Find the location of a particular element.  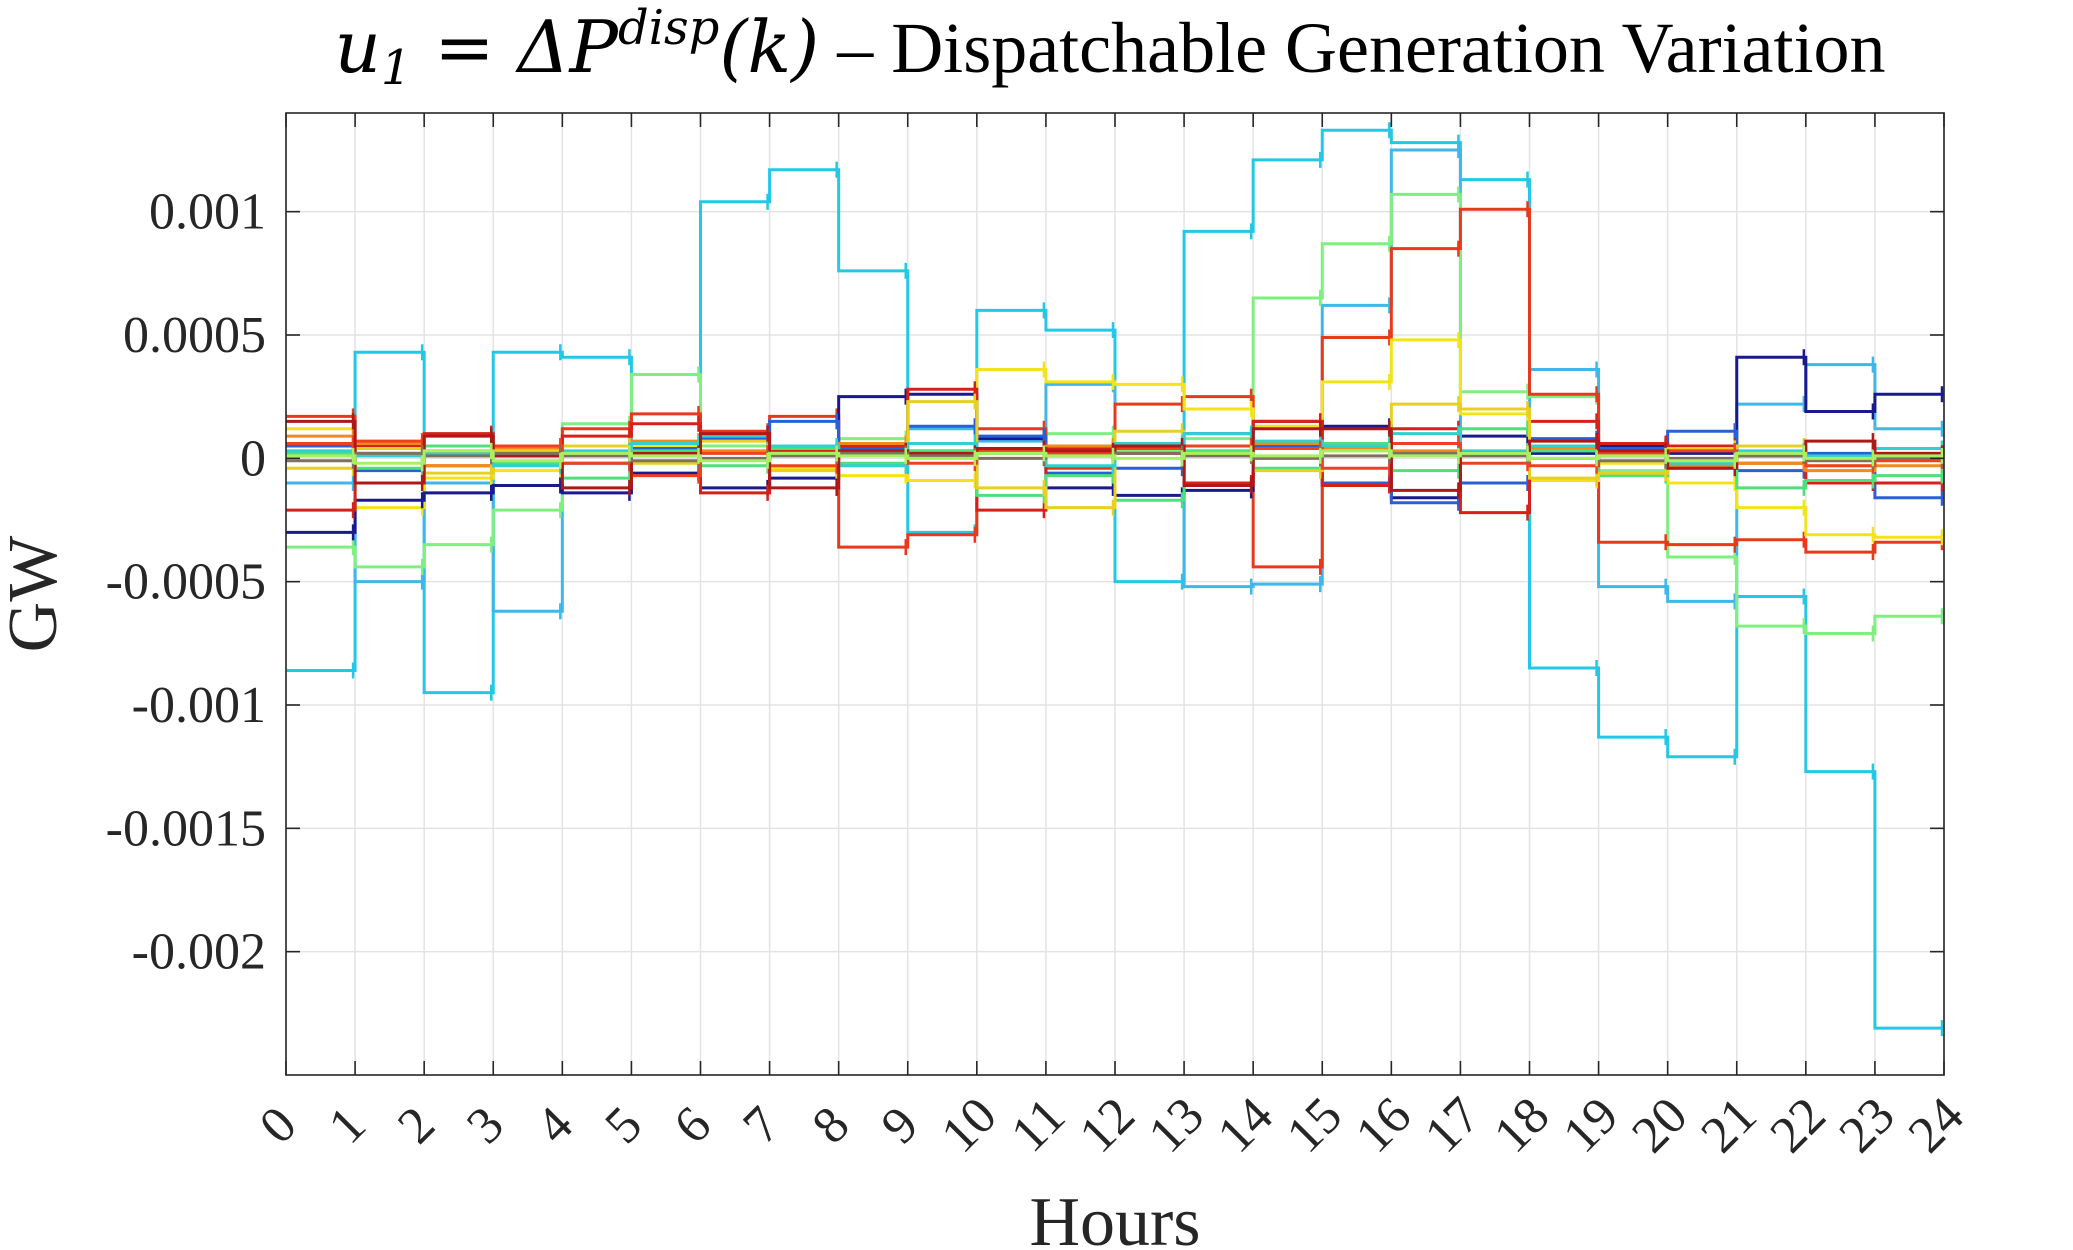

y-tick-label: 0.0005 is located at coordinates (194, 335).